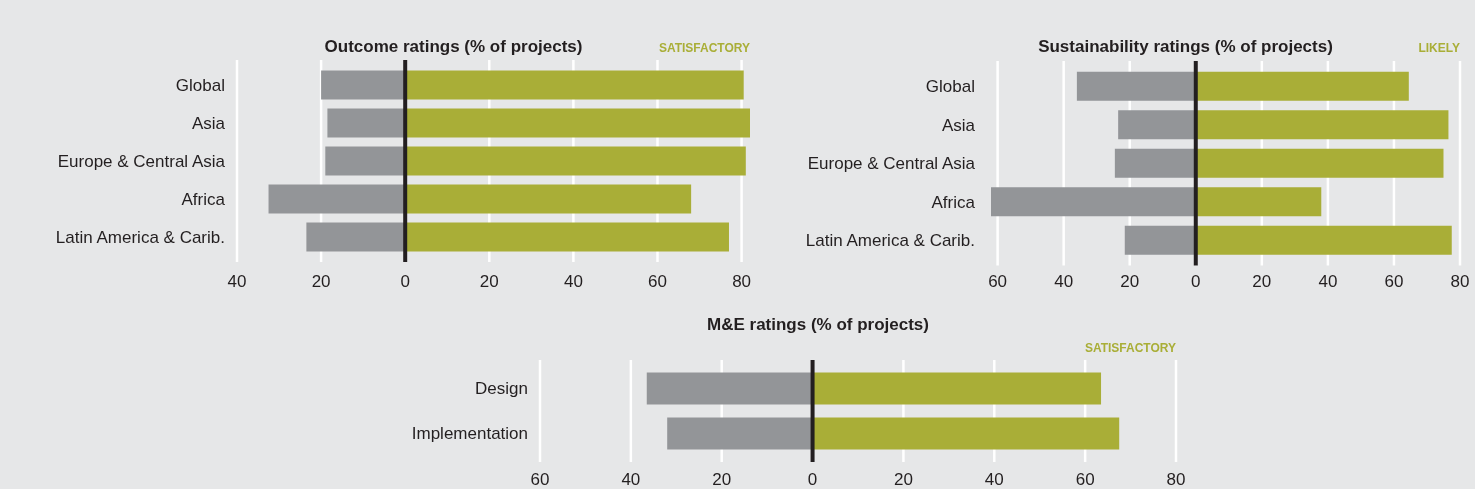 This screenshot has height=489, width=1475. Describe the element at coordinates (818, 324) in the screenshot. I see `chart-title: M&E ratings (% of projects)` at that location.